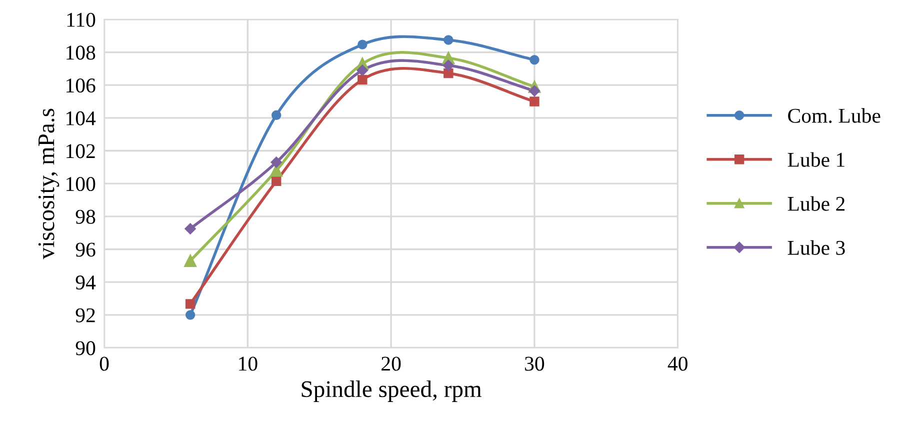  Describe the element at coordinates (81, 53) in the screenshot. I see `y-tick-label: 108` at that location.